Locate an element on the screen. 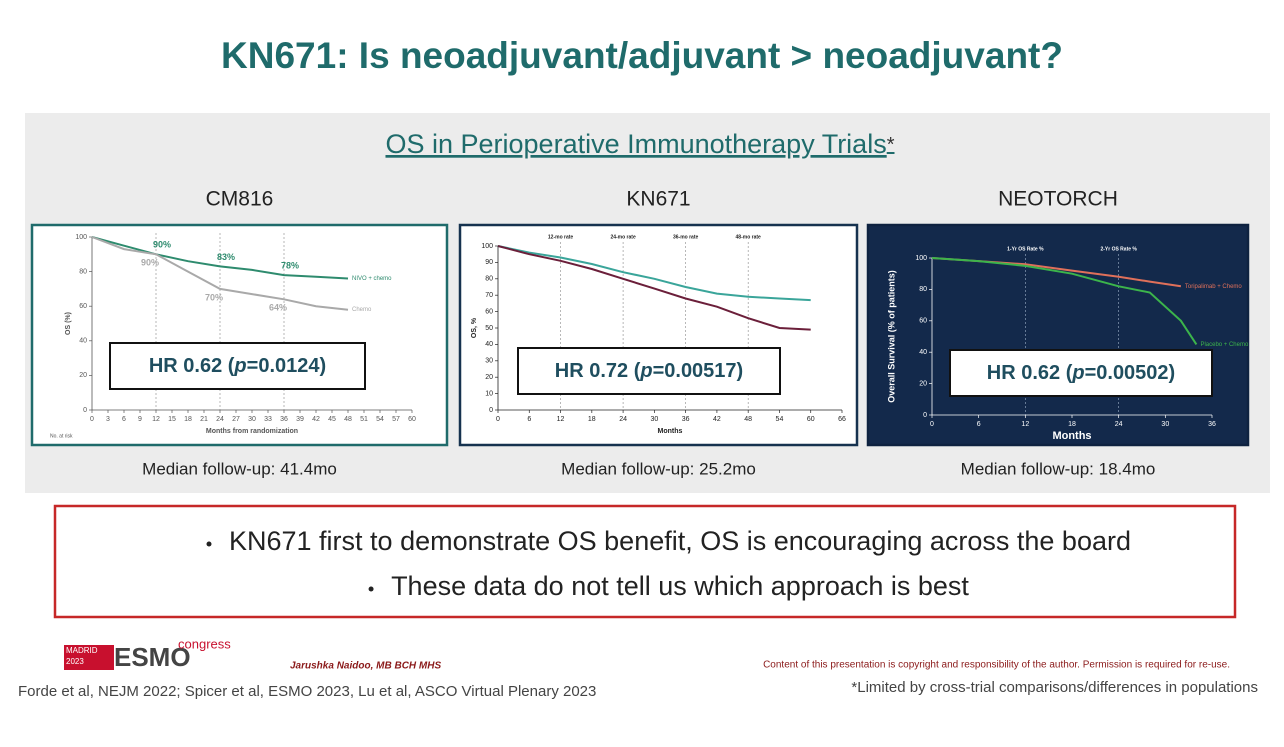 This screenshot has height=747, width=1284. x-tick-label: 39 is located at coordinates (300, 419).